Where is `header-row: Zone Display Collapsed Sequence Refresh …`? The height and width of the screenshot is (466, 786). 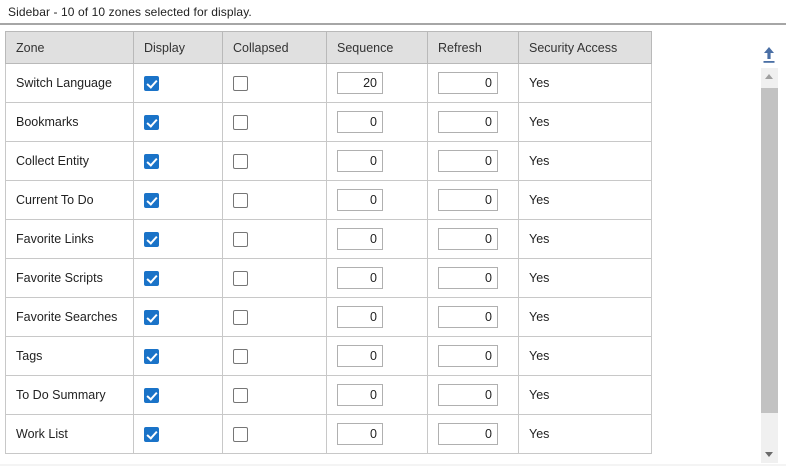
header-row: Zone Display Collapsed Sequence Refresh … is located at coordinates (328, 47).